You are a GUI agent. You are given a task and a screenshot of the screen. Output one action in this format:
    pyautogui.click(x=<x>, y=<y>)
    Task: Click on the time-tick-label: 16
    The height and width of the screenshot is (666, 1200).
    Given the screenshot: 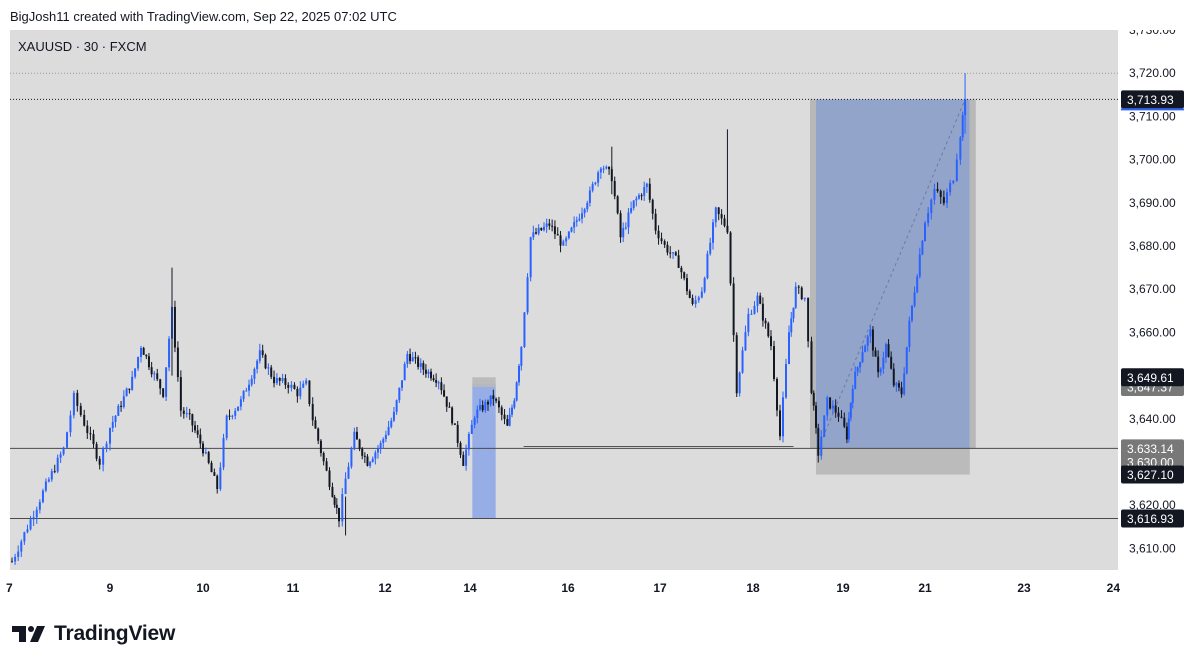 What is the action you would take?
    pyautogui.click(x=568, y=588)
    